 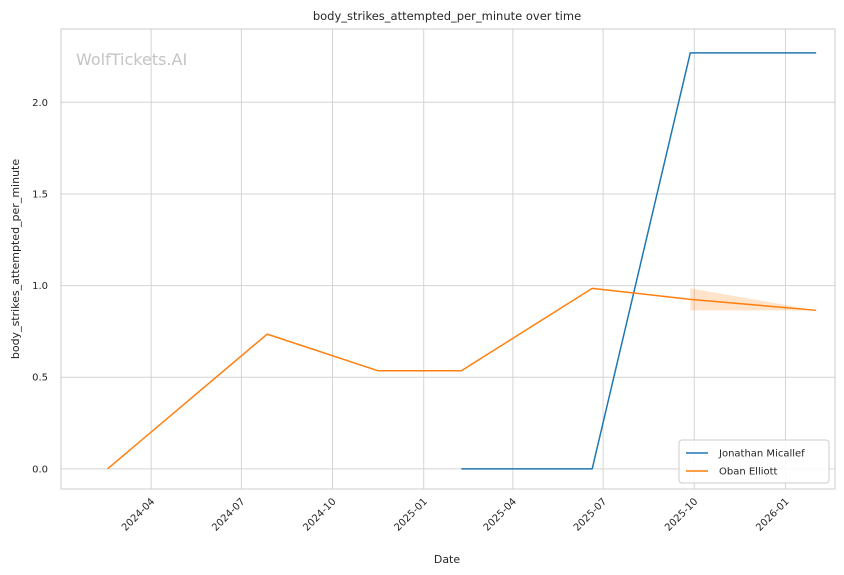 I want to click on x-tick-label: 2025-01, so click(x=411, y=514).